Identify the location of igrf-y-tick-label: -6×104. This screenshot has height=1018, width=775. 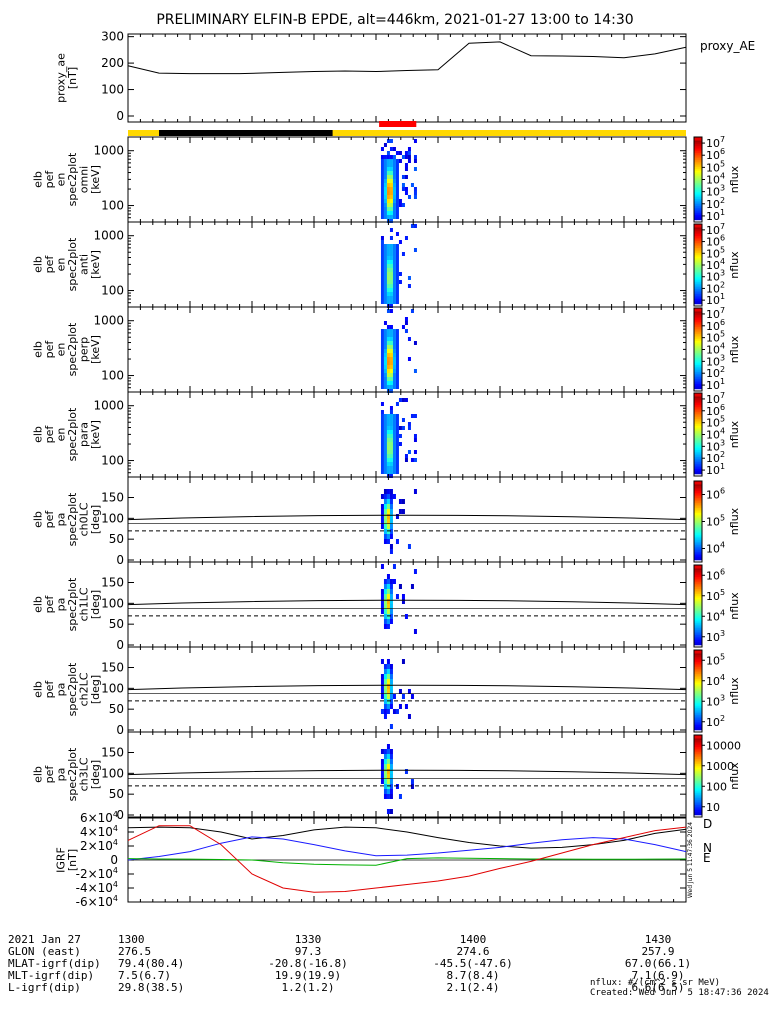
(97, 901).